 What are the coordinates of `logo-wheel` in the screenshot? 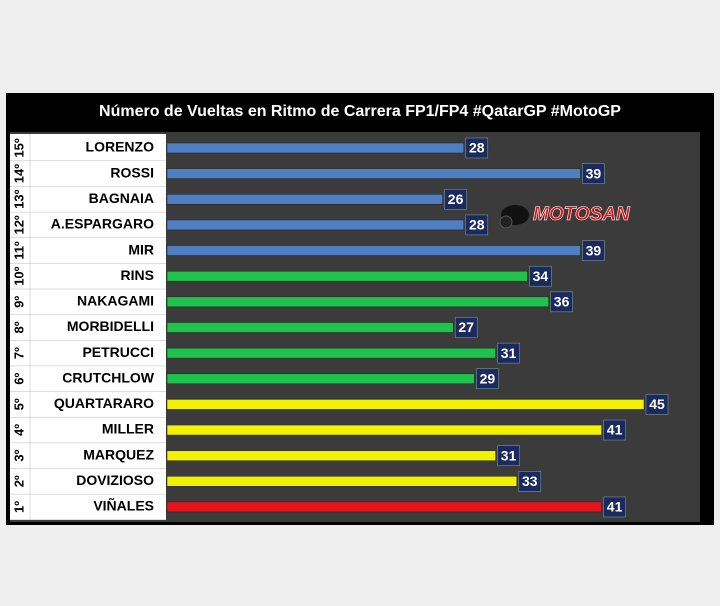 It's located at (506, 222).